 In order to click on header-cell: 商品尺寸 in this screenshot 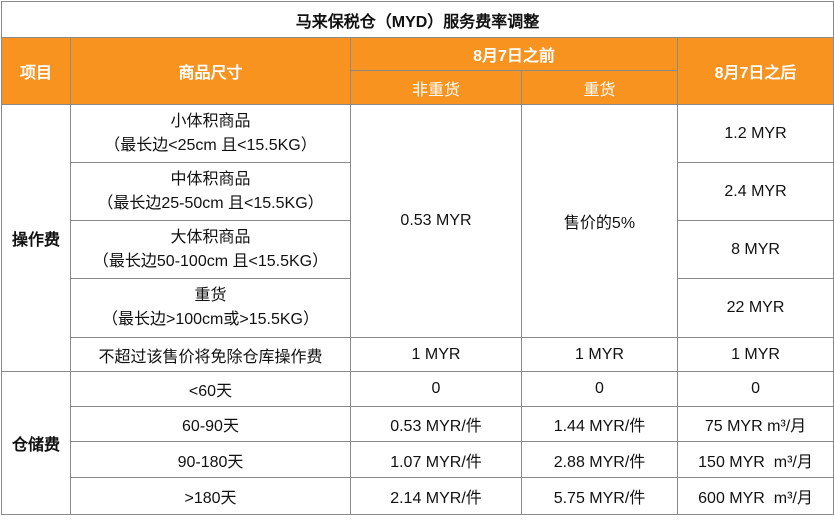, I will do `click(210, 71)`.